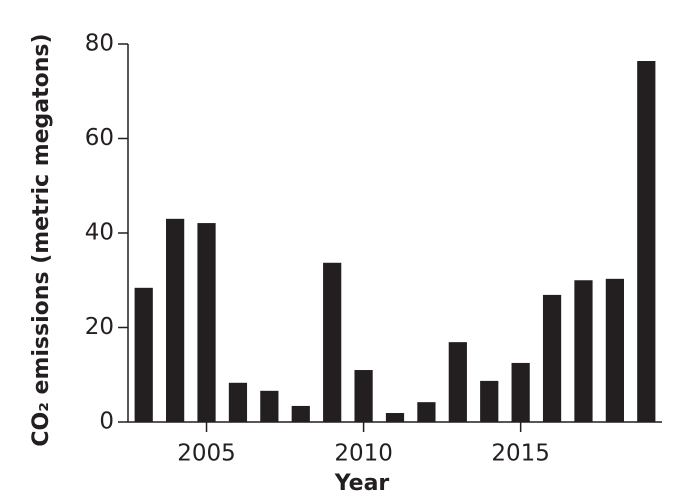 The image size is (680, 500). What do you see at coordinates (99, 44) in the screenshot?
I see `y-tick-label: 80` at bounding box center [99, 44].